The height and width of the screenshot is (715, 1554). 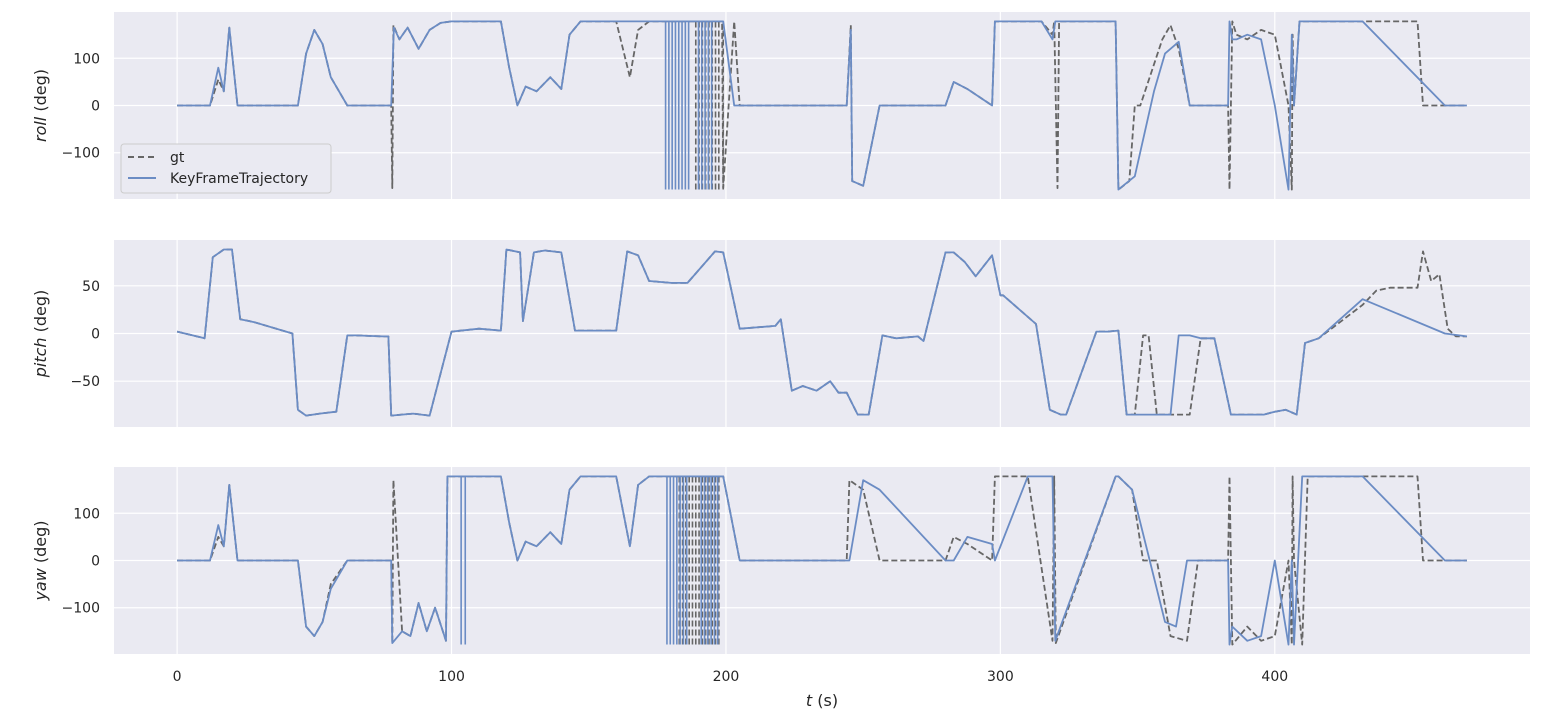 I want to click on roll-y-axis-unit: (deg), so click(x=40, y=93).